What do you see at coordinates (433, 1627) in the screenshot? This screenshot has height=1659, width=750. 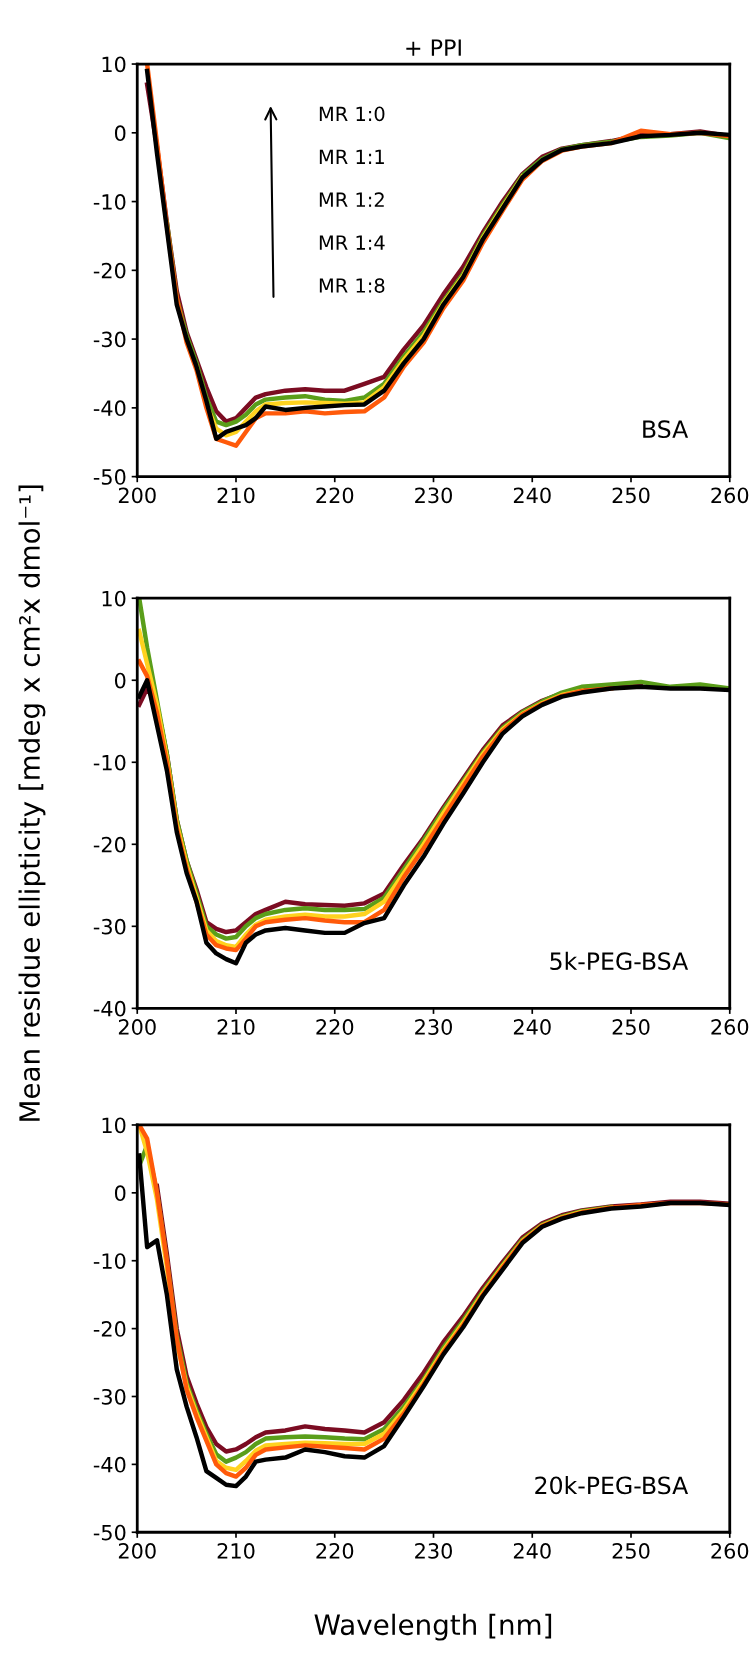 I see `x-axis-title: Wavelength [nm]` at bounding box center [433, 1627].